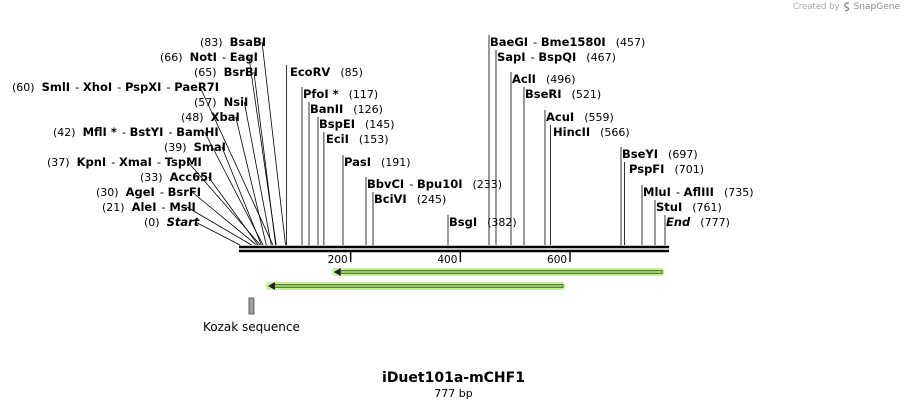  Describe the element at coordinates (183, 222) in the screenshot. I see `enzyme-start: Start` at that location.